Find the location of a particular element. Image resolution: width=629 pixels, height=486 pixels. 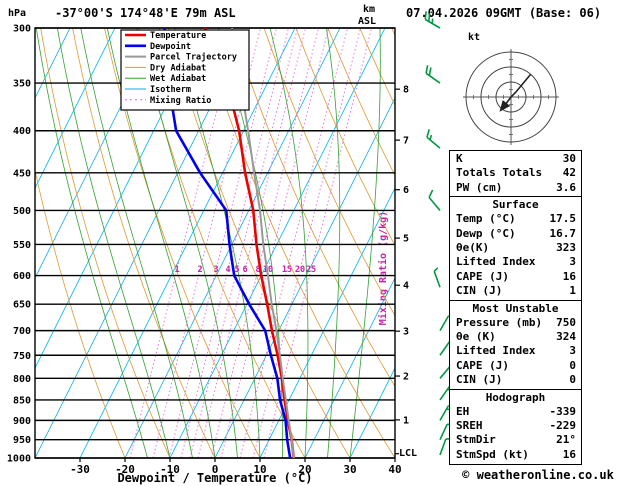

mixing-ratio-value-label: 2 is located at coordinates (199, 270).